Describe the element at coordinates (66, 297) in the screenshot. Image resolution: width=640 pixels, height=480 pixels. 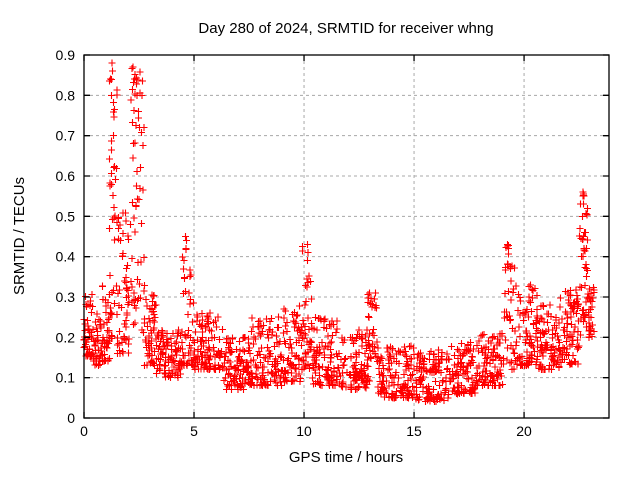
I see `y-tick-label: 0.3` at that location.